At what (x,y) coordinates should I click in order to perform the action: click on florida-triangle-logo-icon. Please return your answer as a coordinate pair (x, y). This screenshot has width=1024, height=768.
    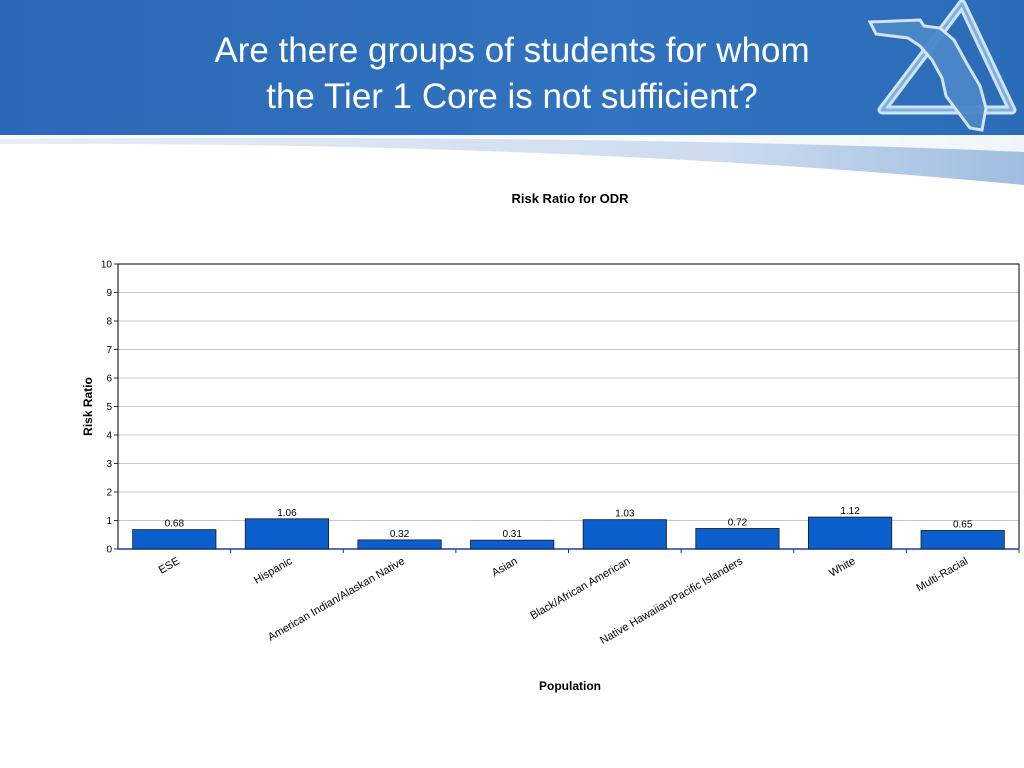
    Looking at the image, I should click on (942, 66).